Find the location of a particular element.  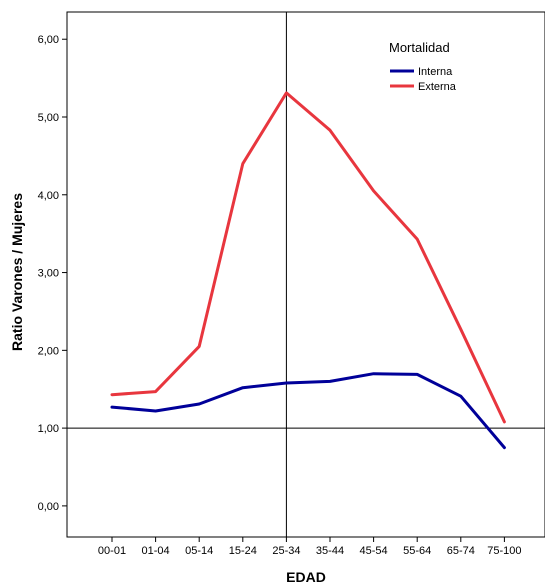

x-tick-label: 00-01 is located at coordinates (112, 551).